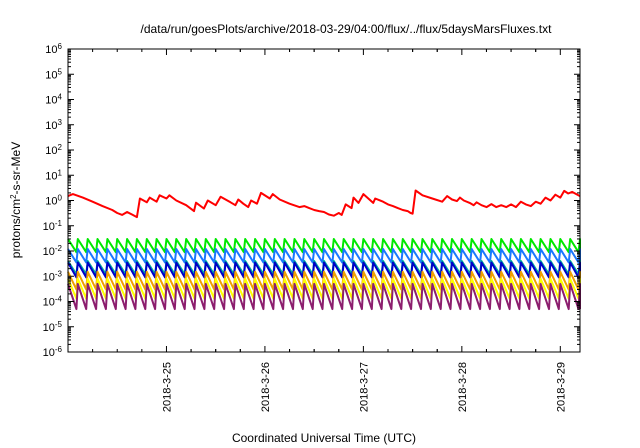 Image resolution: width=640 pixels, height=448 pixels. I want to click on y-tick-label: 10⁻⁶, so click(53, 352).